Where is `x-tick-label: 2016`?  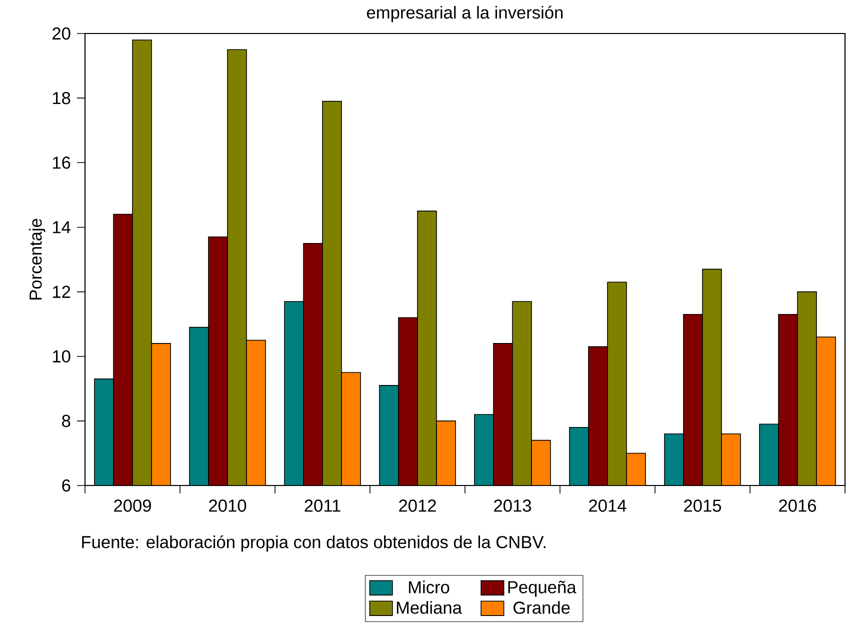 x-tick-label: 2016 is located at coordinates (797, 506).